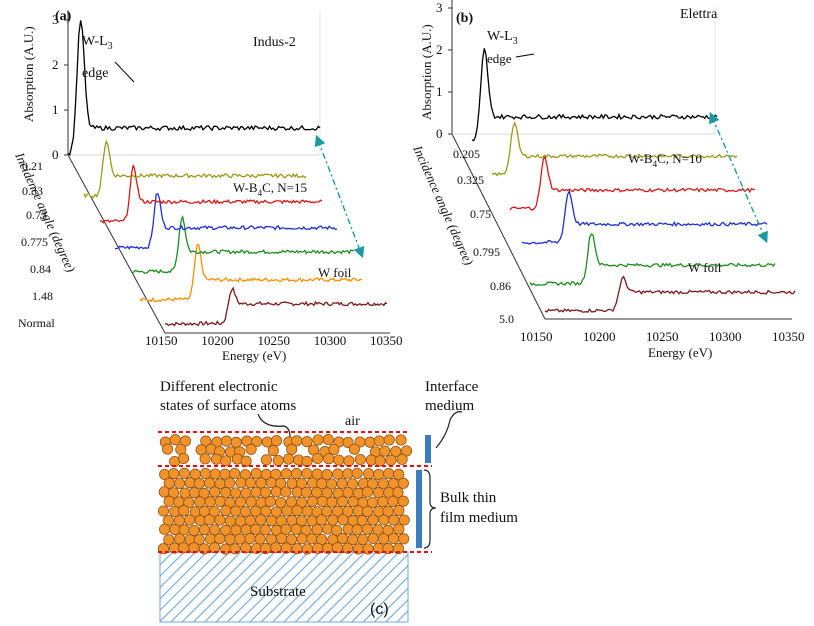  What do you see at coordinates (36, 323) in the screenshot?
I see `angle-tick-label: Normal` at bounding box center [36, 323].